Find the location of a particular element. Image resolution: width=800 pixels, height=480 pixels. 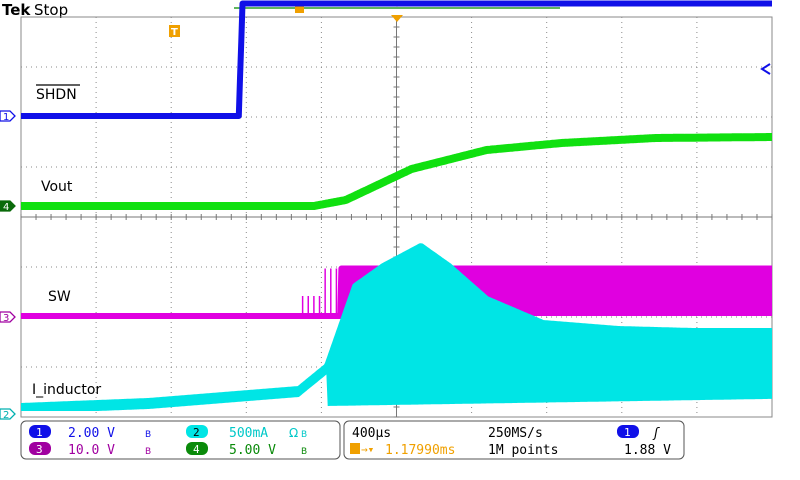

ch3-ground-marker: 3 is located at coordinates (8, 317).